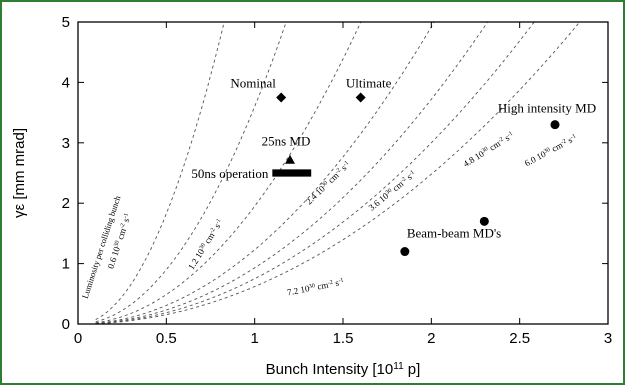 The height and width of the screenshot is (385, 625). Describe the element at coordinates (119, 241) in the screenshot. I see `curve-label-1: 0.6 1030 cm-2 s-1` at that location.